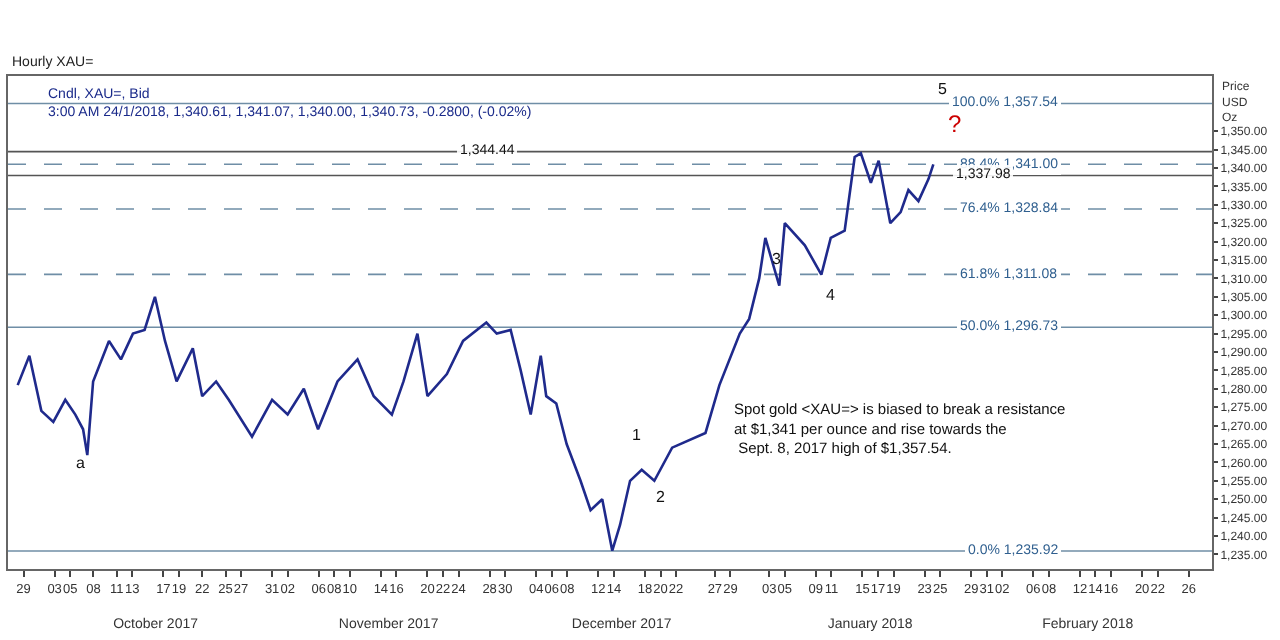 Image resolution: width=1280 pixels, height=640 pixels. Describe the element at coordinates (661, 497) in the screenshot. I see `annotation: 2` at that location.